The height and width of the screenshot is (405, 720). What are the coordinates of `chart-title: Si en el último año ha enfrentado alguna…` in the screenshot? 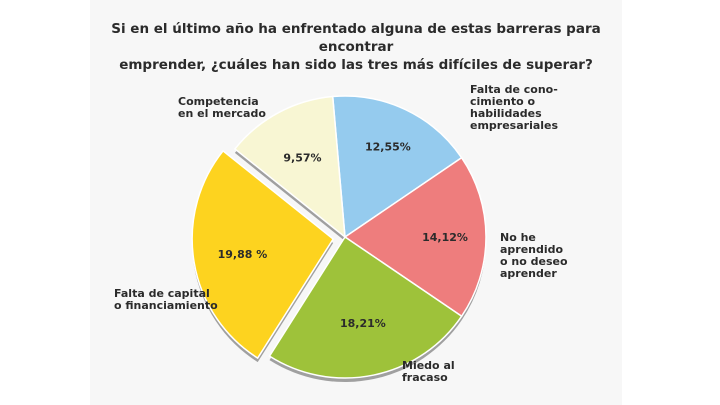 It's located at (356, 47).